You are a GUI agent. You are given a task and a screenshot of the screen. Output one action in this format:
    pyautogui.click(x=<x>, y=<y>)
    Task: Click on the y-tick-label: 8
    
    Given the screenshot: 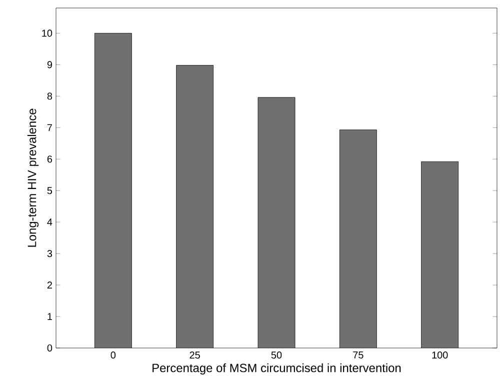 What is the action you would take?
    pyautogui.click(x=49, y=96)
    